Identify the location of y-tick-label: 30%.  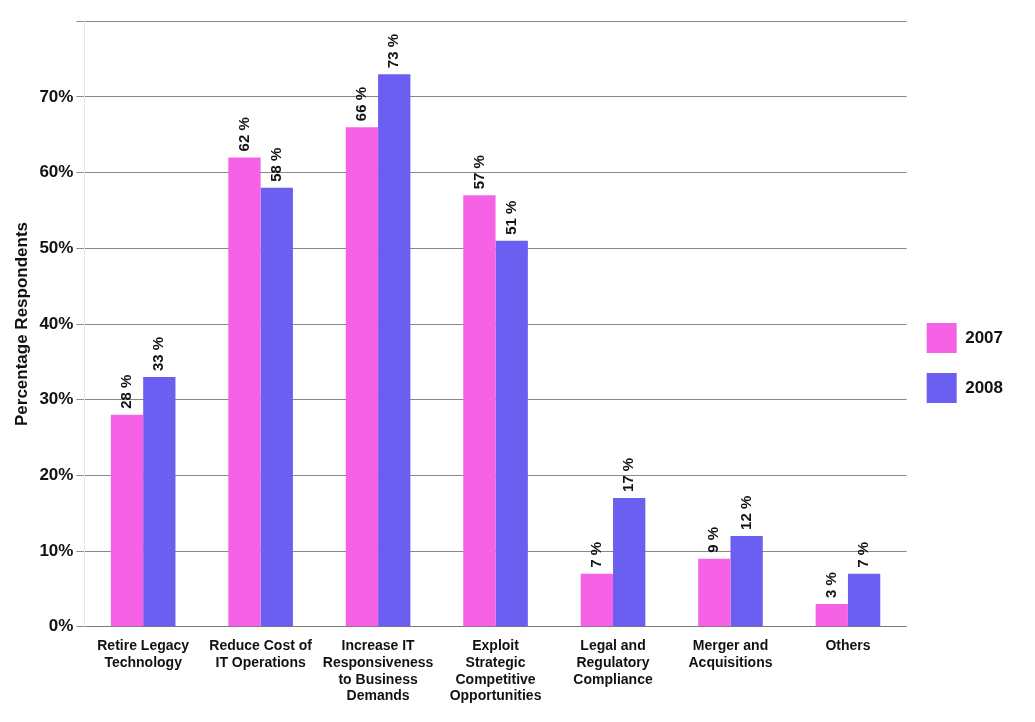
(56, 399).